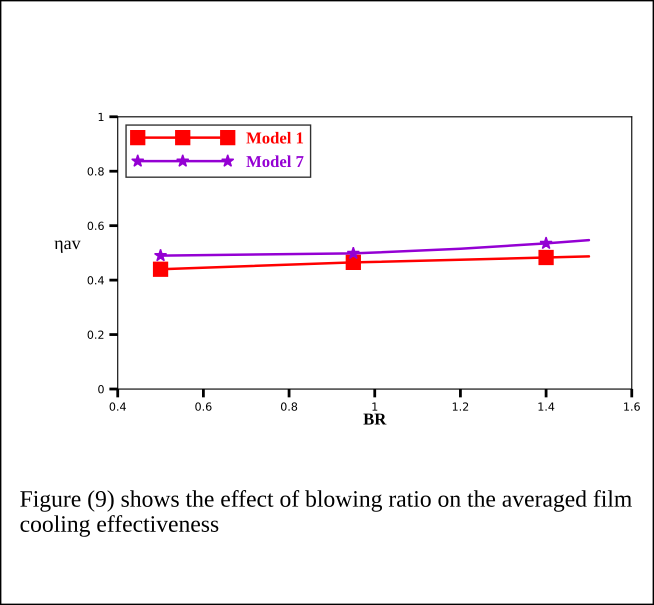  What do you see at coordinates (289, 406) in the screenshot?
I see `x-tick-label: 0.8` at bounding box center [289, 406].